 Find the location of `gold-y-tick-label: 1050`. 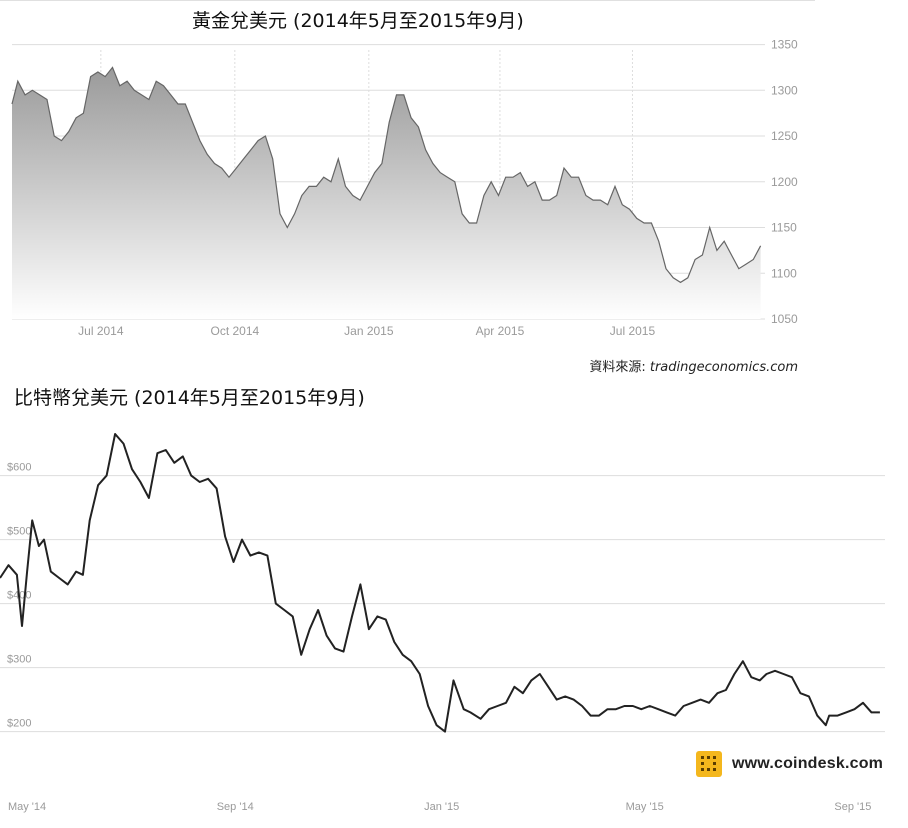

gold-y-tick-label: 1050 is located at coordinates (784, 319).